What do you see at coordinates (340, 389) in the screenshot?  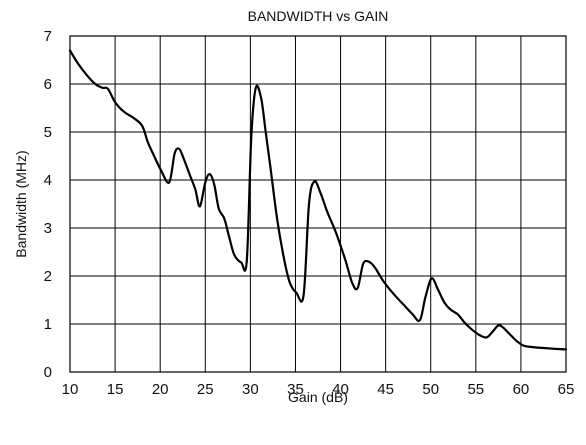 I see `x-tick-label: 40` at bounding box center [340, 389].